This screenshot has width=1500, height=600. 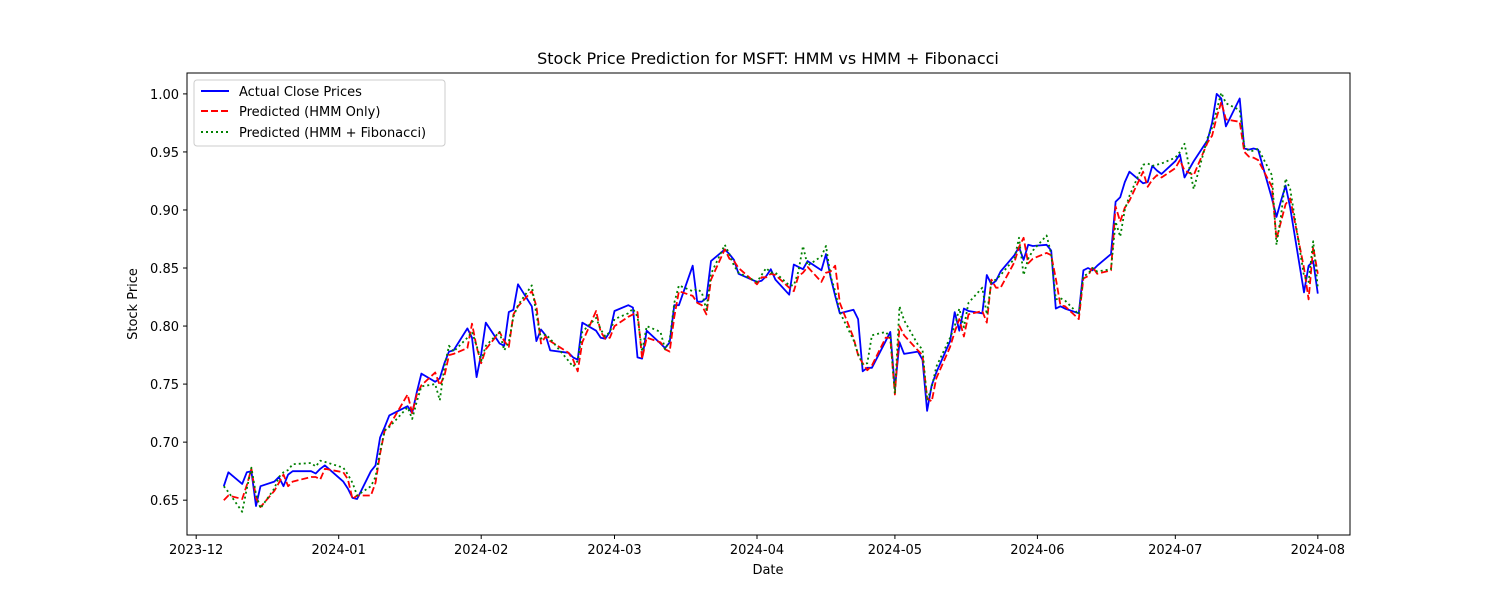 What do you see at coordinates (481, 550) in the screenshot?
I see `x-tick-label: 2024-02` at bounding box center [481, 550].